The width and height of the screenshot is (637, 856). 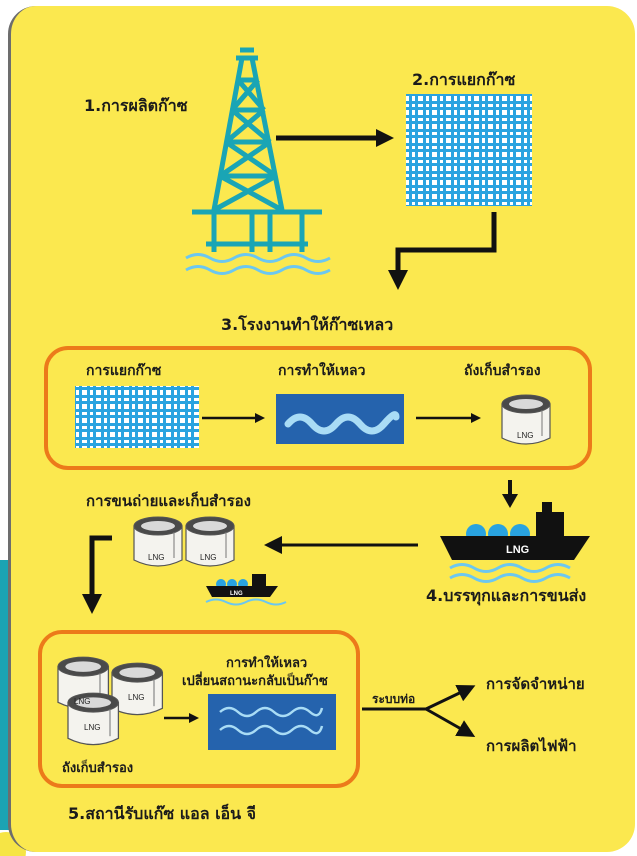 I want to click on arrow-step2-step3-head, so click(x=398, y=280).